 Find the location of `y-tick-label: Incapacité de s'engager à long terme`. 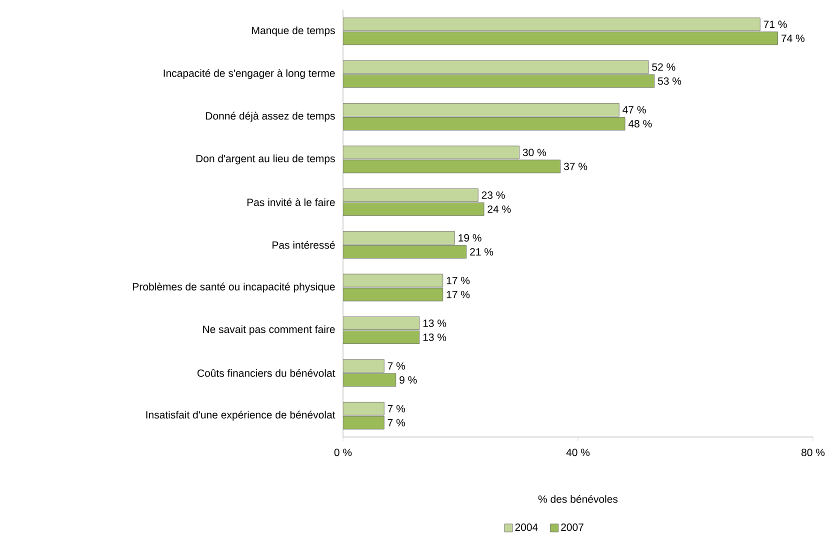

y-tick-label: Incapacité de s'engager à long terme is located at coordinates (249, 74).